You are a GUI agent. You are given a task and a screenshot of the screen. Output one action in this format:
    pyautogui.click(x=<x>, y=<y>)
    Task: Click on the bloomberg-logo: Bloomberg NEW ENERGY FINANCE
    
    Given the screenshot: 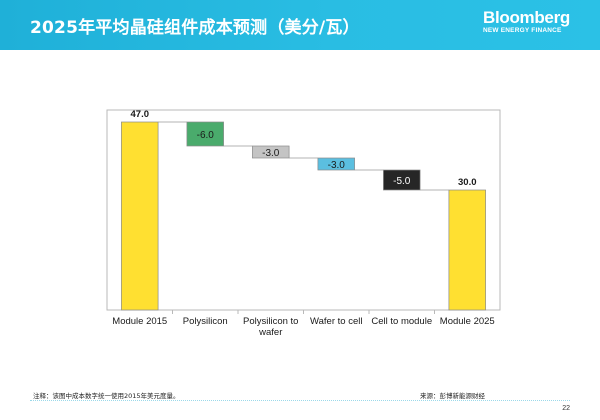 What is the action you would take?
    pyautogui.click(x=526, y=22)
    